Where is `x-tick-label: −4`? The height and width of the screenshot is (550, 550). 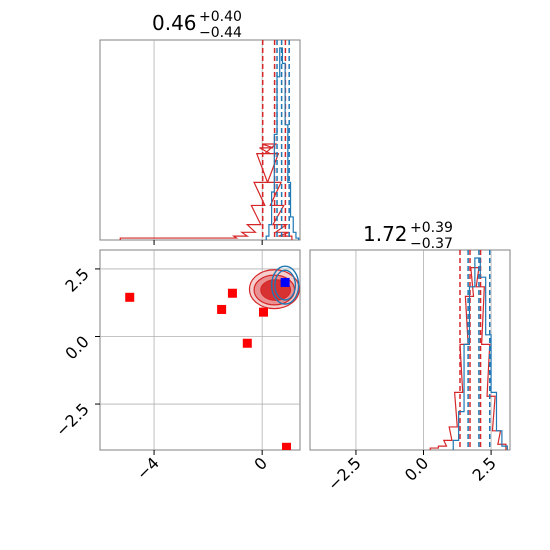 x-tick-label: −4 is located at coordinates (148, 468).